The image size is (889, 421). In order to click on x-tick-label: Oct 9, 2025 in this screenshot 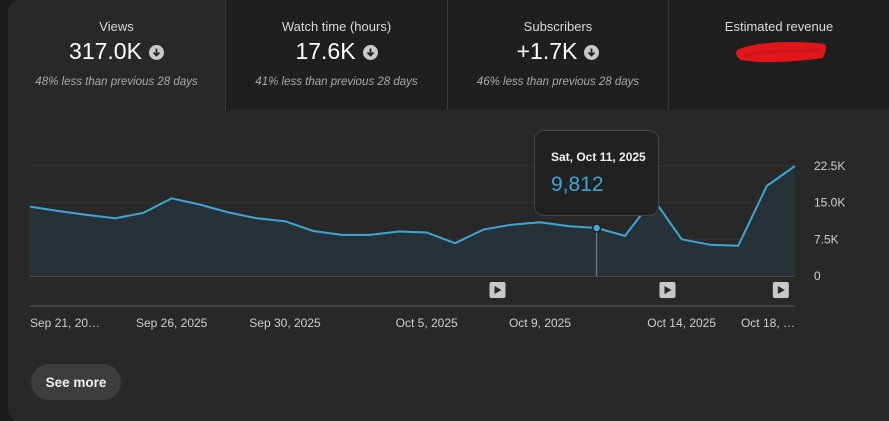, I will do `click(540, 323)`.